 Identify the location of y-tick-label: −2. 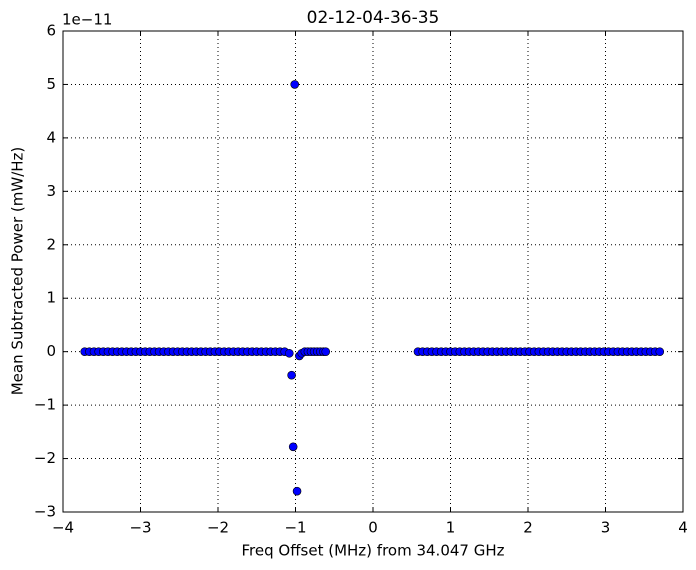
(45, 458).